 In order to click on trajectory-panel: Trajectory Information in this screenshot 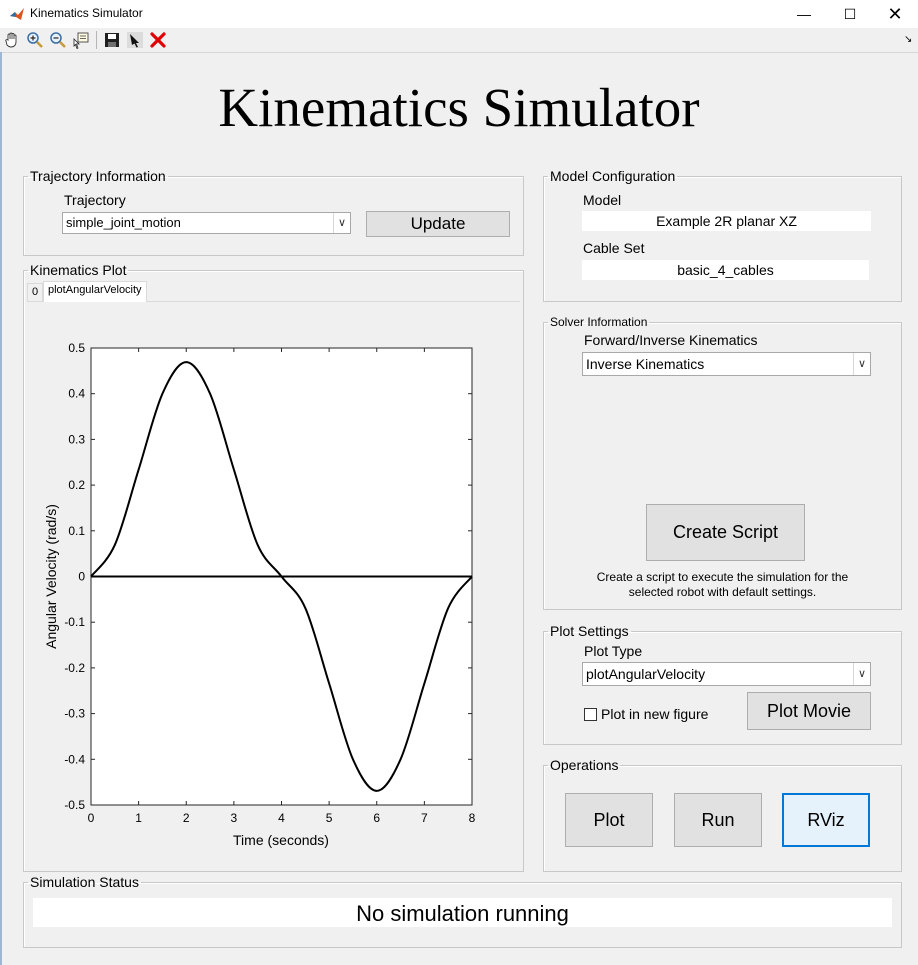, I will do `click(273, 212)`.